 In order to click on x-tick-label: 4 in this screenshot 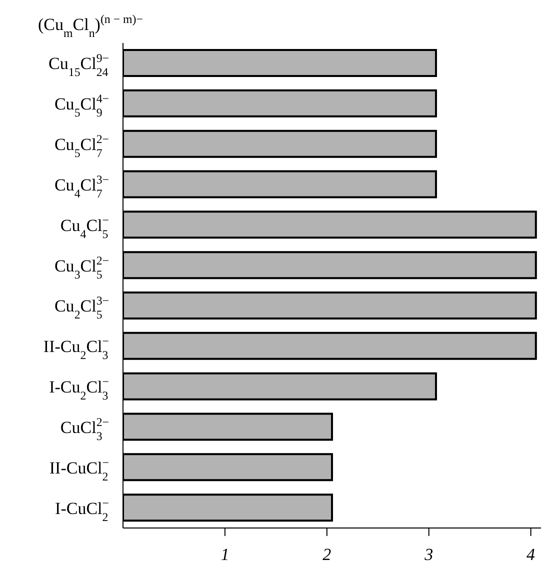, I will do `click(531, 554)`.